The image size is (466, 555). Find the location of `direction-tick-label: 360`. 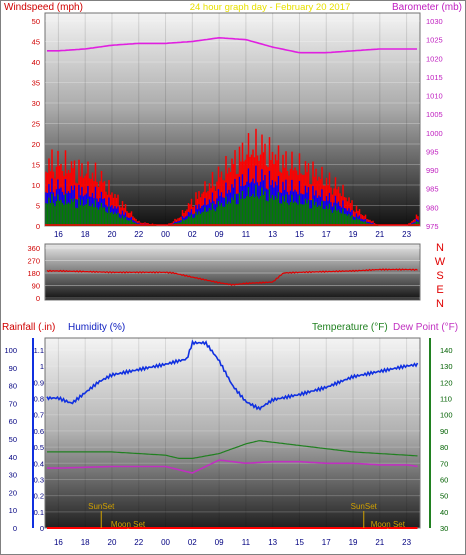

direction-tick-label: 360 is located at coordinates (33, 248).